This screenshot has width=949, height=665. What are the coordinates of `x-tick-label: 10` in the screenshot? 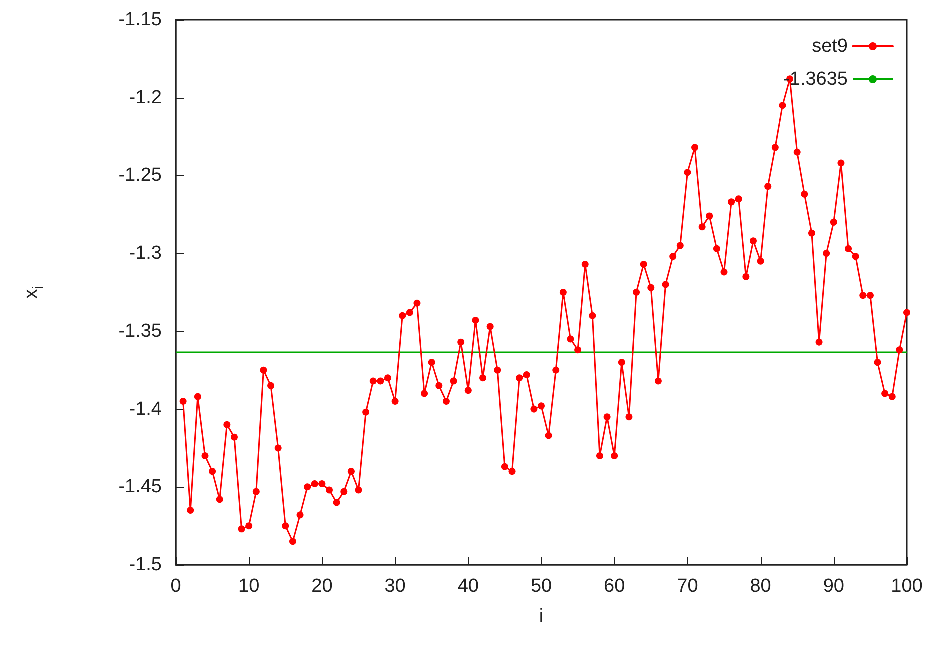 It's located at (249, 586).